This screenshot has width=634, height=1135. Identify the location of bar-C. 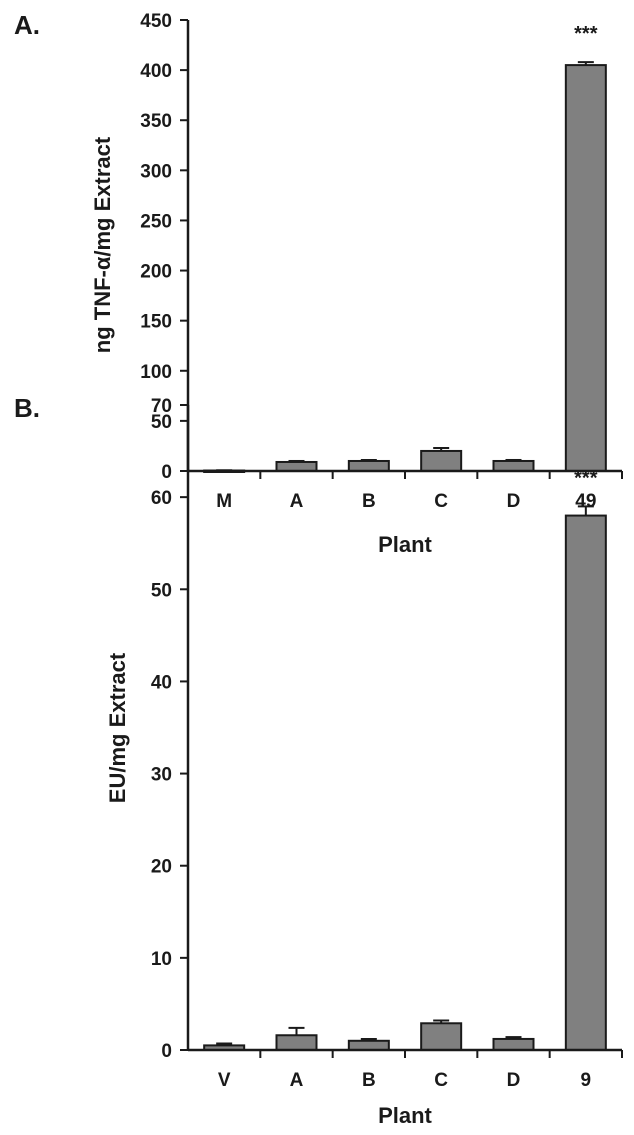
(441, 1036).